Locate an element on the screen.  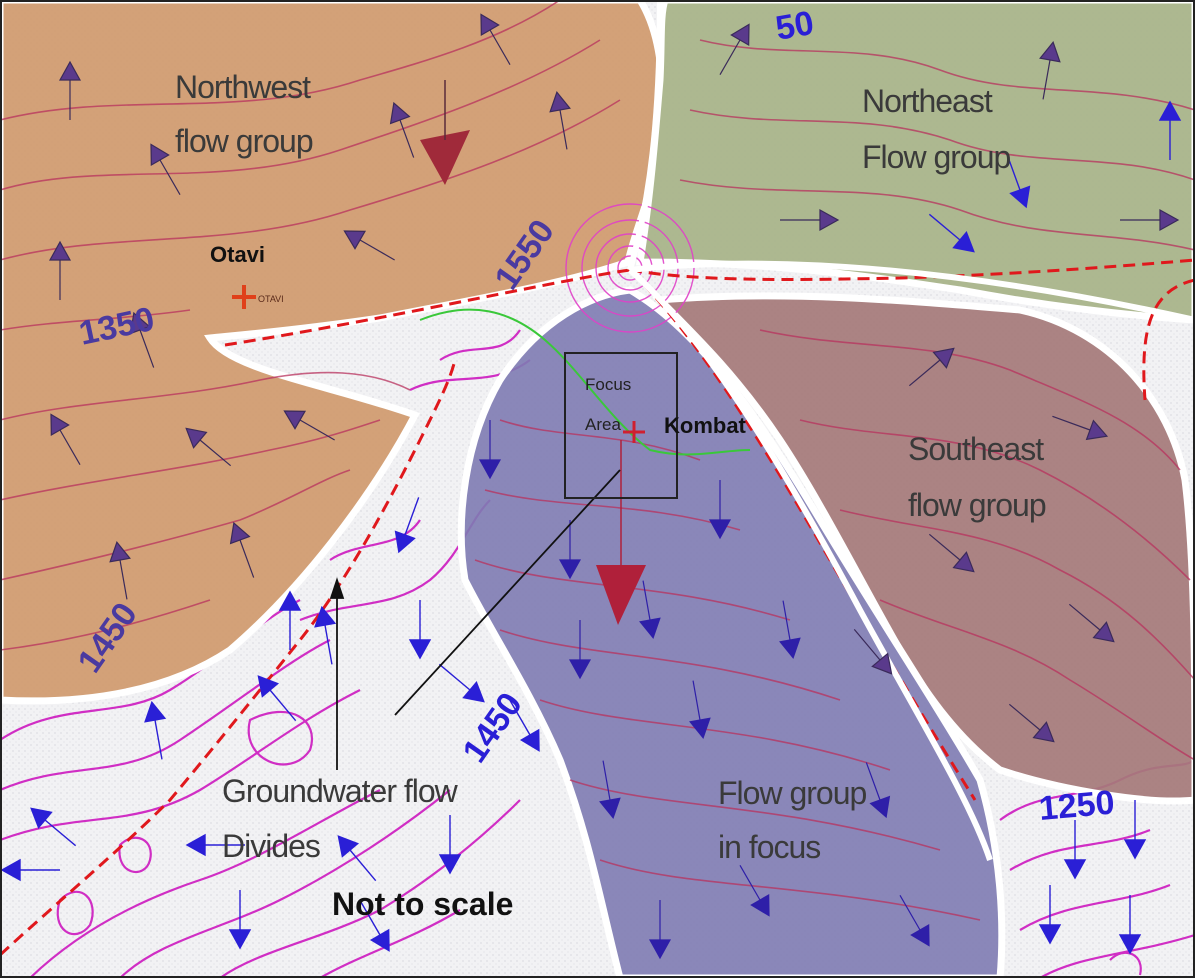
otavi-marker: OTAVI is located at coordinates (258, 297).